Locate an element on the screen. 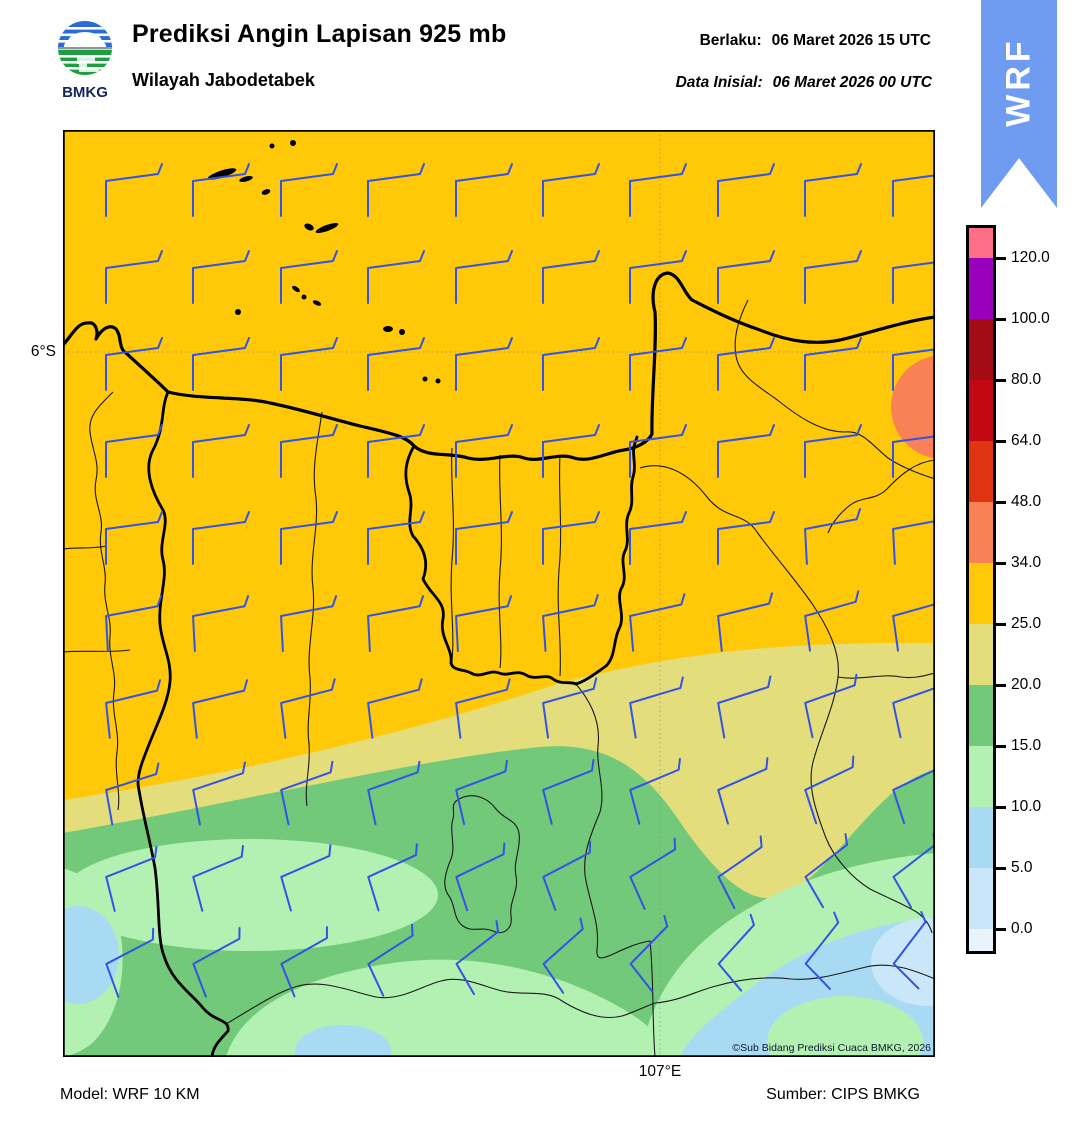 The height and width of the screenshot is (1128, 1081). wrf-ribbon: WRF is located at coordinates (1019, 104).